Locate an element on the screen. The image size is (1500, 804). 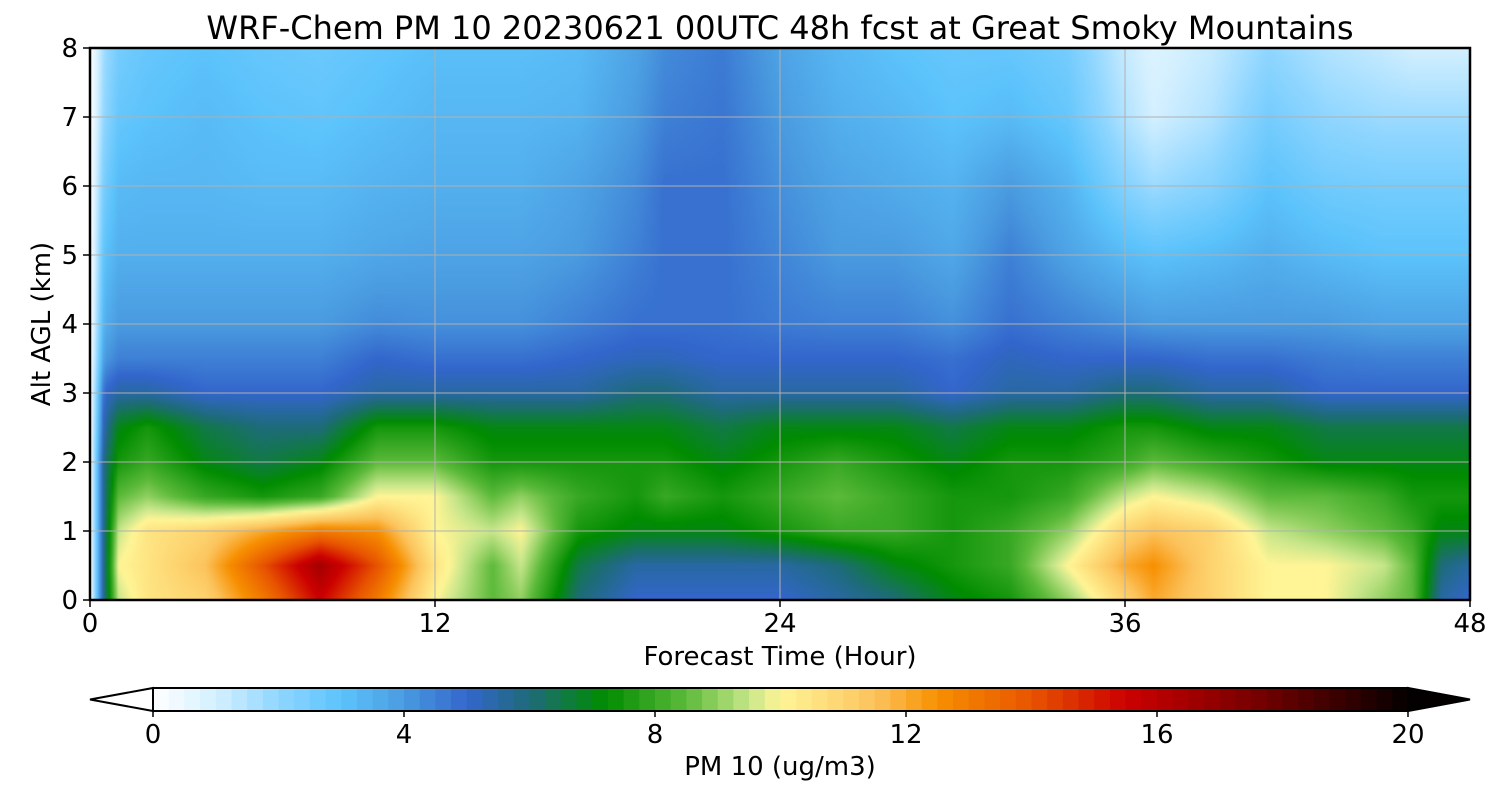
y-tick-label: 1 is located at coordinates (69, 532).